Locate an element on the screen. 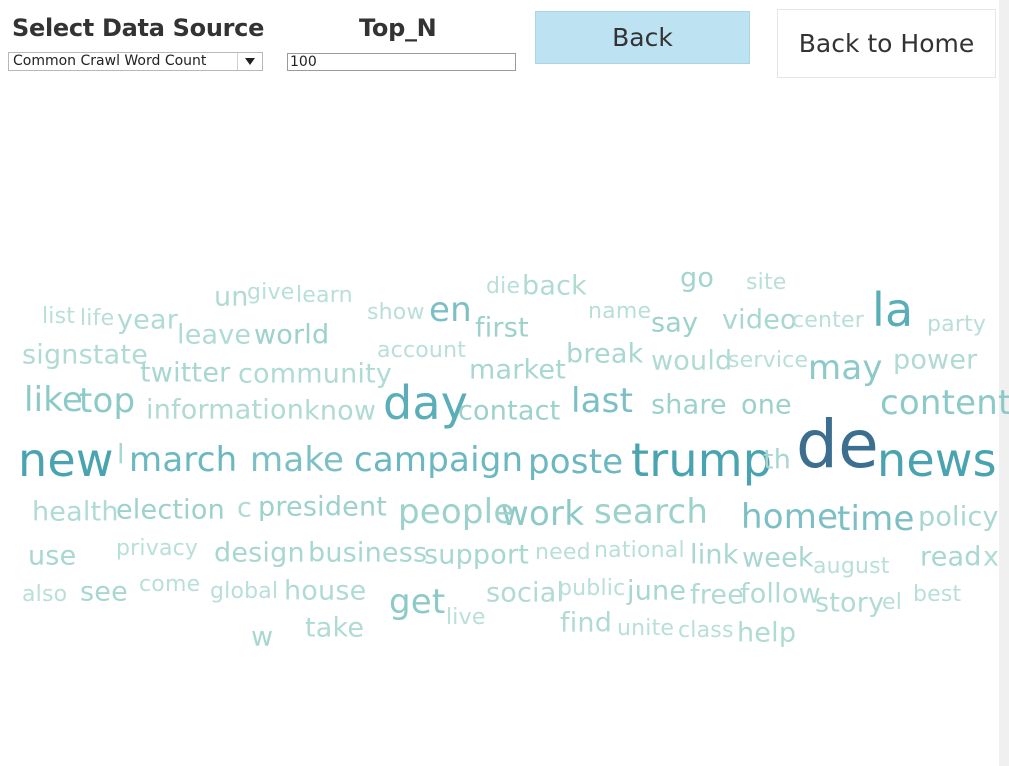  word-cloud-word: learn is located at coordinates (324, 295).